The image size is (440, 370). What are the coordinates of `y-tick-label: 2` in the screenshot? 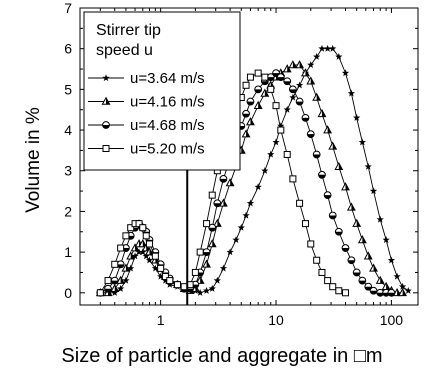 It's located at (68, 211).